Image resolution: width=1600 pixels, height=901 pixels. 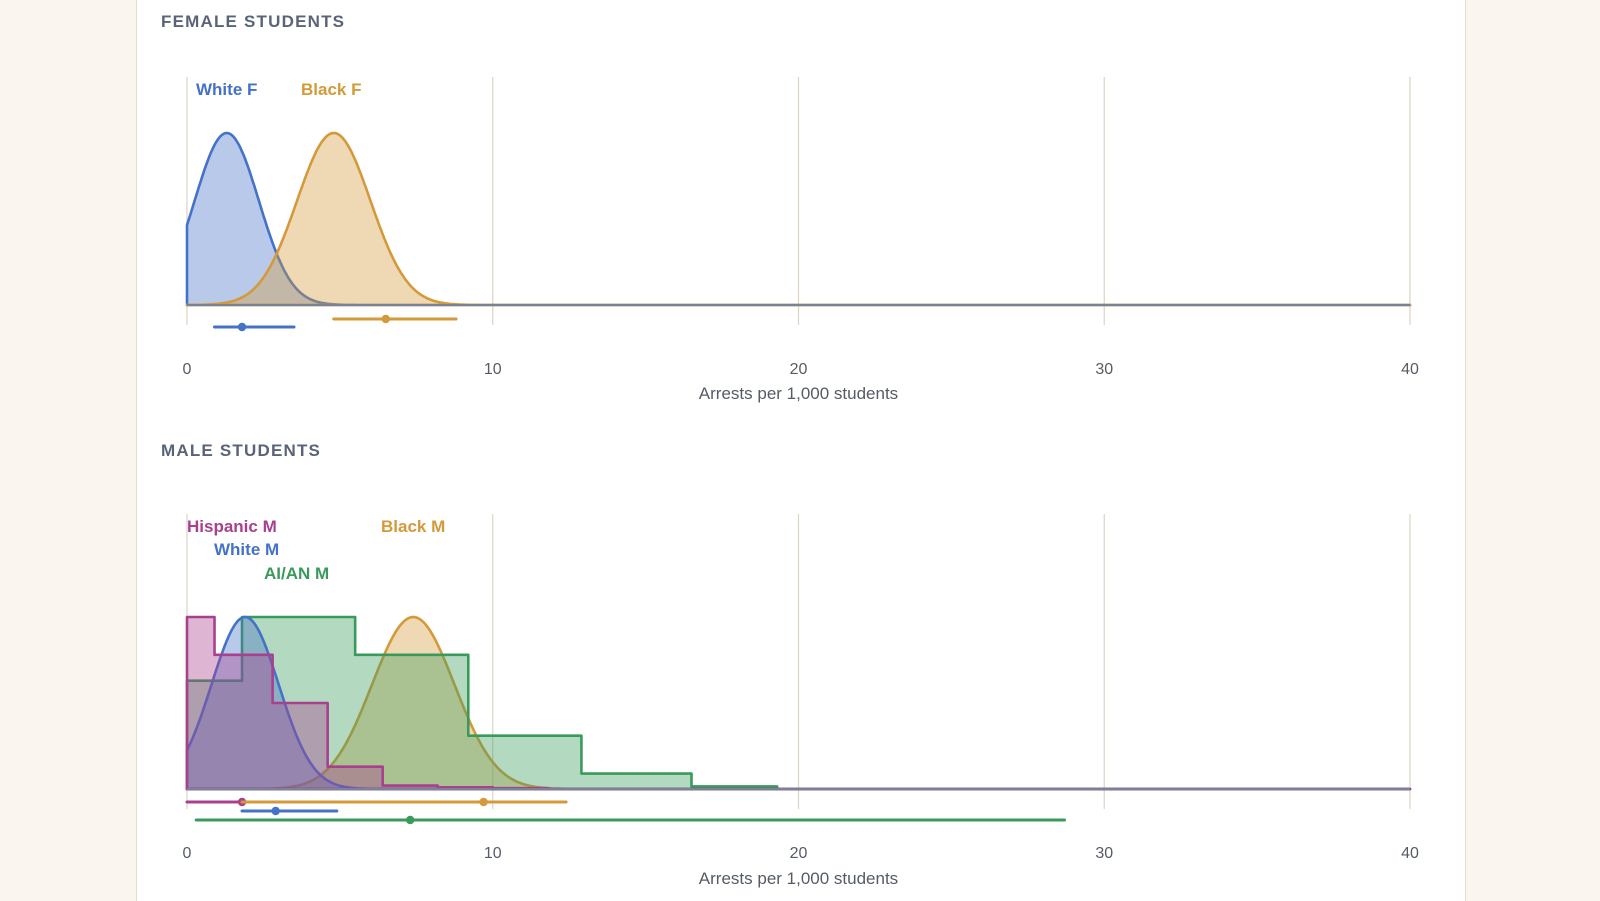 I want to click on white-f-interval, so click(x=254, y=327).